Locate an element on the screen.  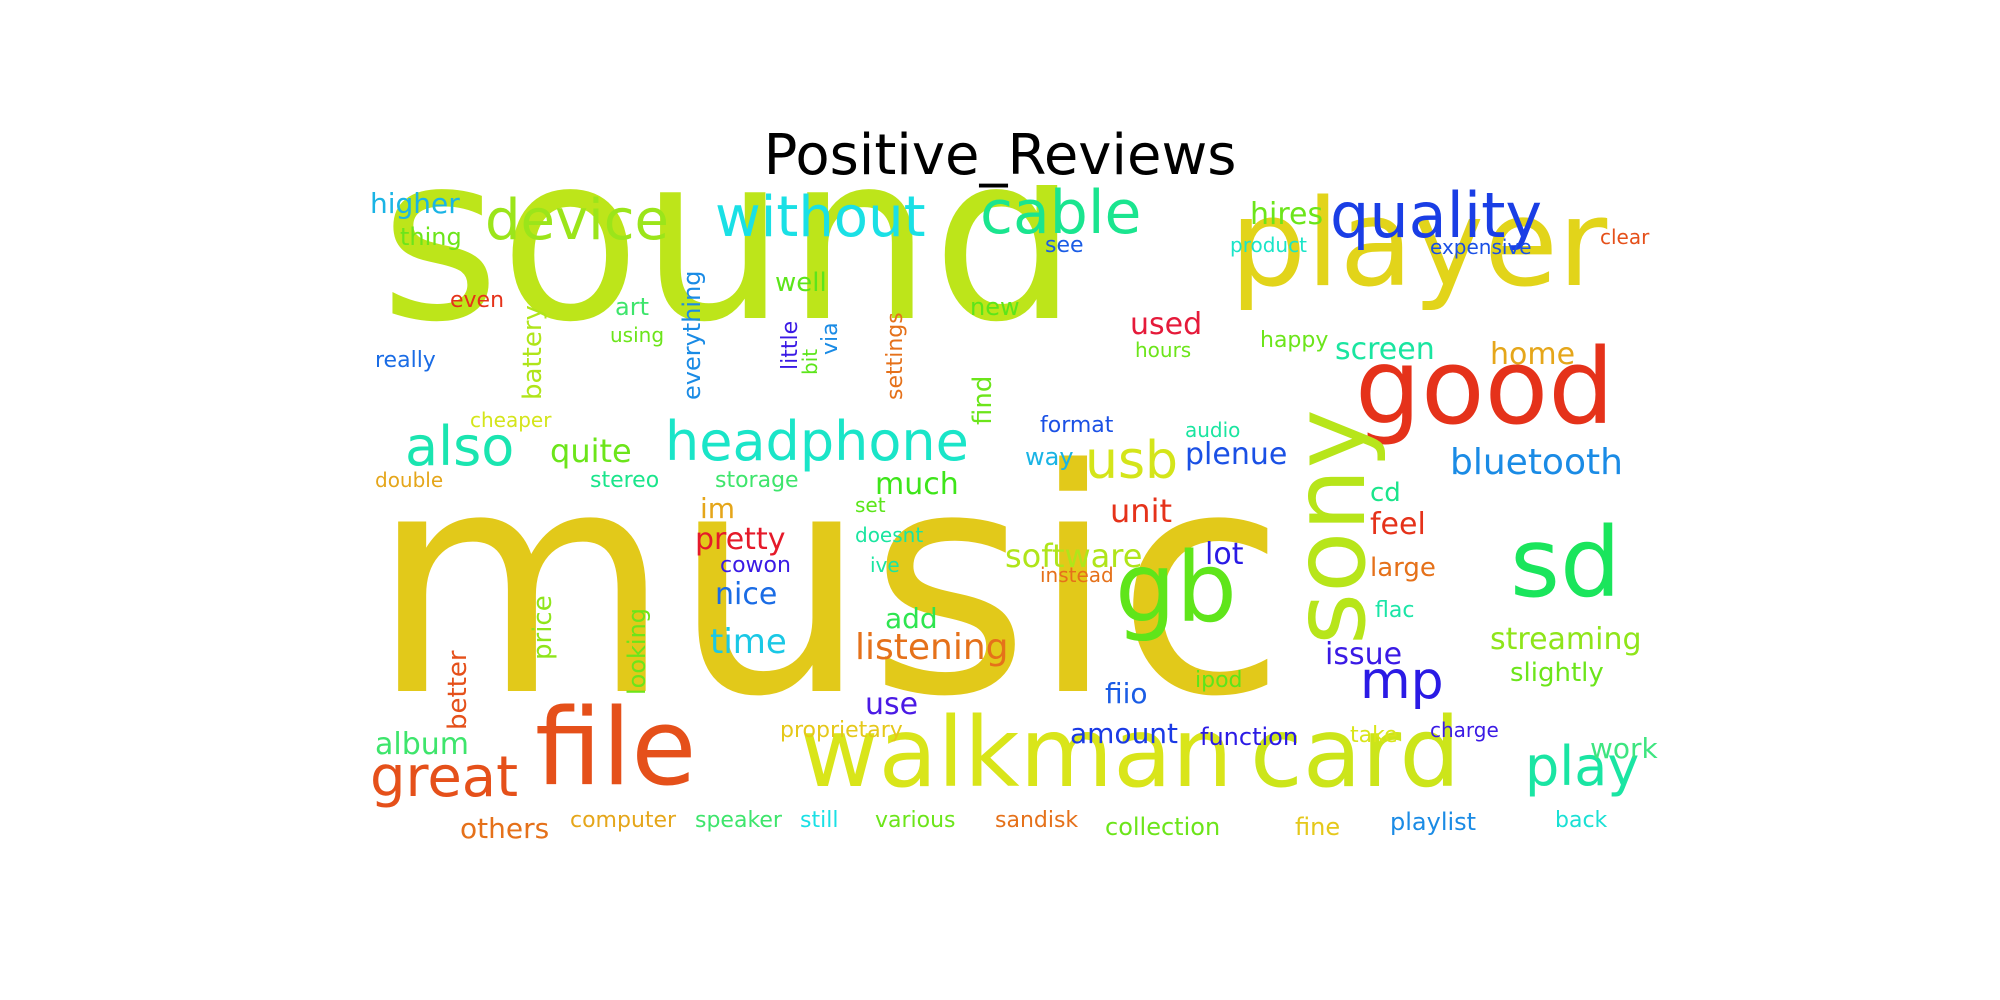
word-much: much is located at coordinates (917, 484).